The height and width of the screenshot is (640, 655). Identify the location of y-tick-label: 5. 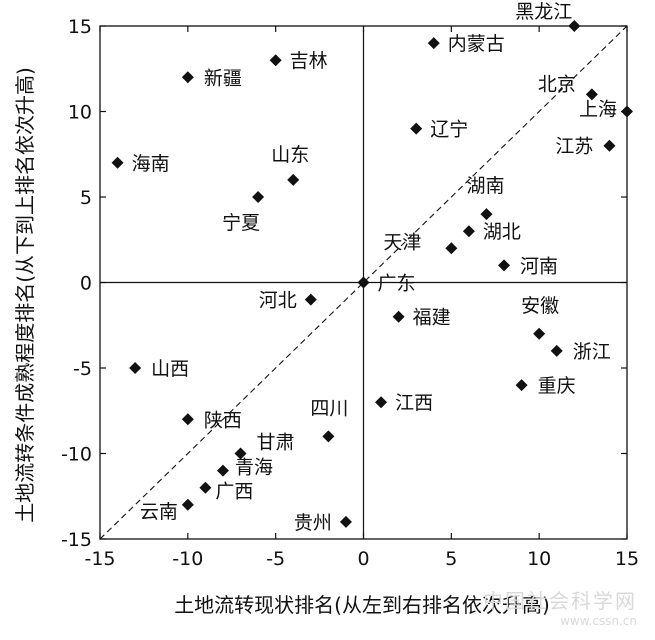
(86, 198).